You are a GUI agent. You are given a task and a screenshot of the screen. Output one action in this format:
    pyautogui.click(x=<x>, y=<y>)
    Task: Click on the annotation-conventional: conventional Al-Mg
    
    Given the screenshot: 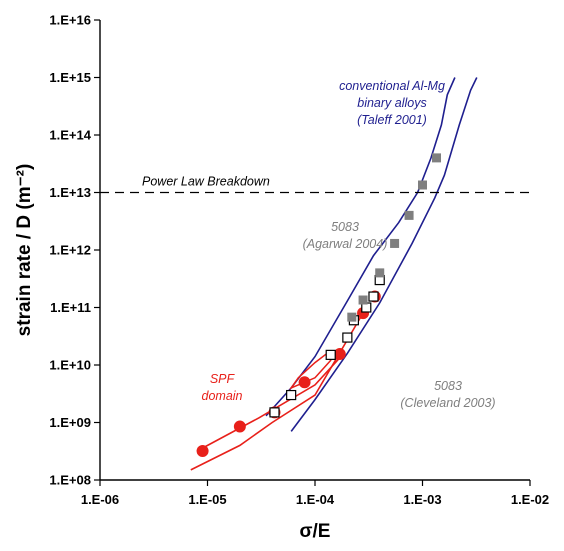 What is the action you would take?
    pyautogui.click(x=392, y=86)
    